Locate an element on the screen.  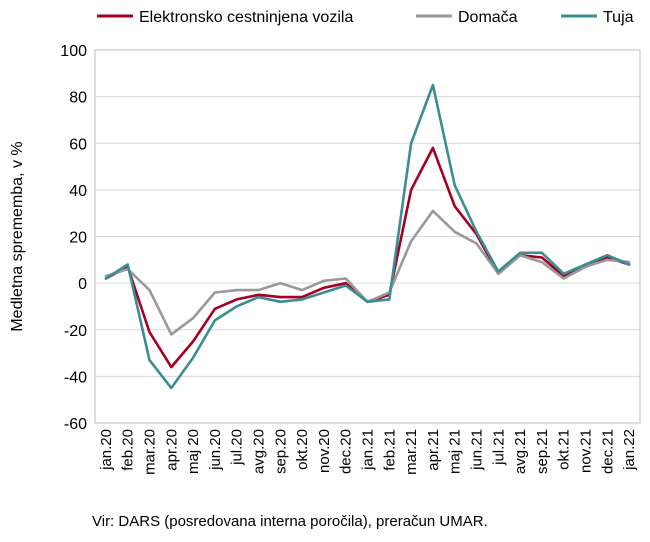
x-tick-label: jul.20 is located at coordinates (237, 447).